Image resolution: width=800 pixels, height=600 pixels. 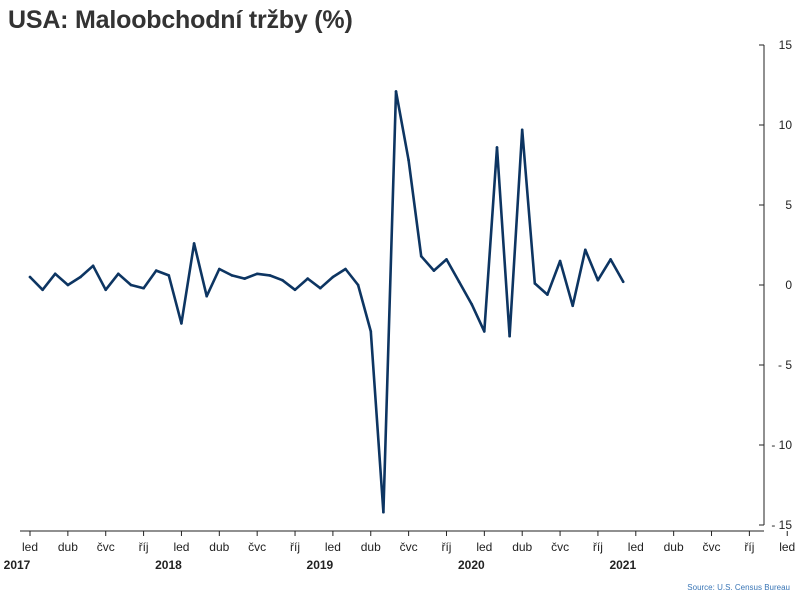 I want to click on chart-title: USA: Maloobchodní tržby (%), so click(x=180, y=20).